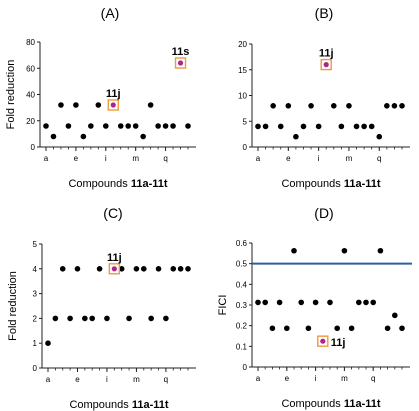 Image resolution: width=419 pixels, height=411 pixels. What do you see at coordinates (100, 405) in the screenshot?
I see `panel-c-x-title-prefix: Compounds` at bounding box center [100, 405].